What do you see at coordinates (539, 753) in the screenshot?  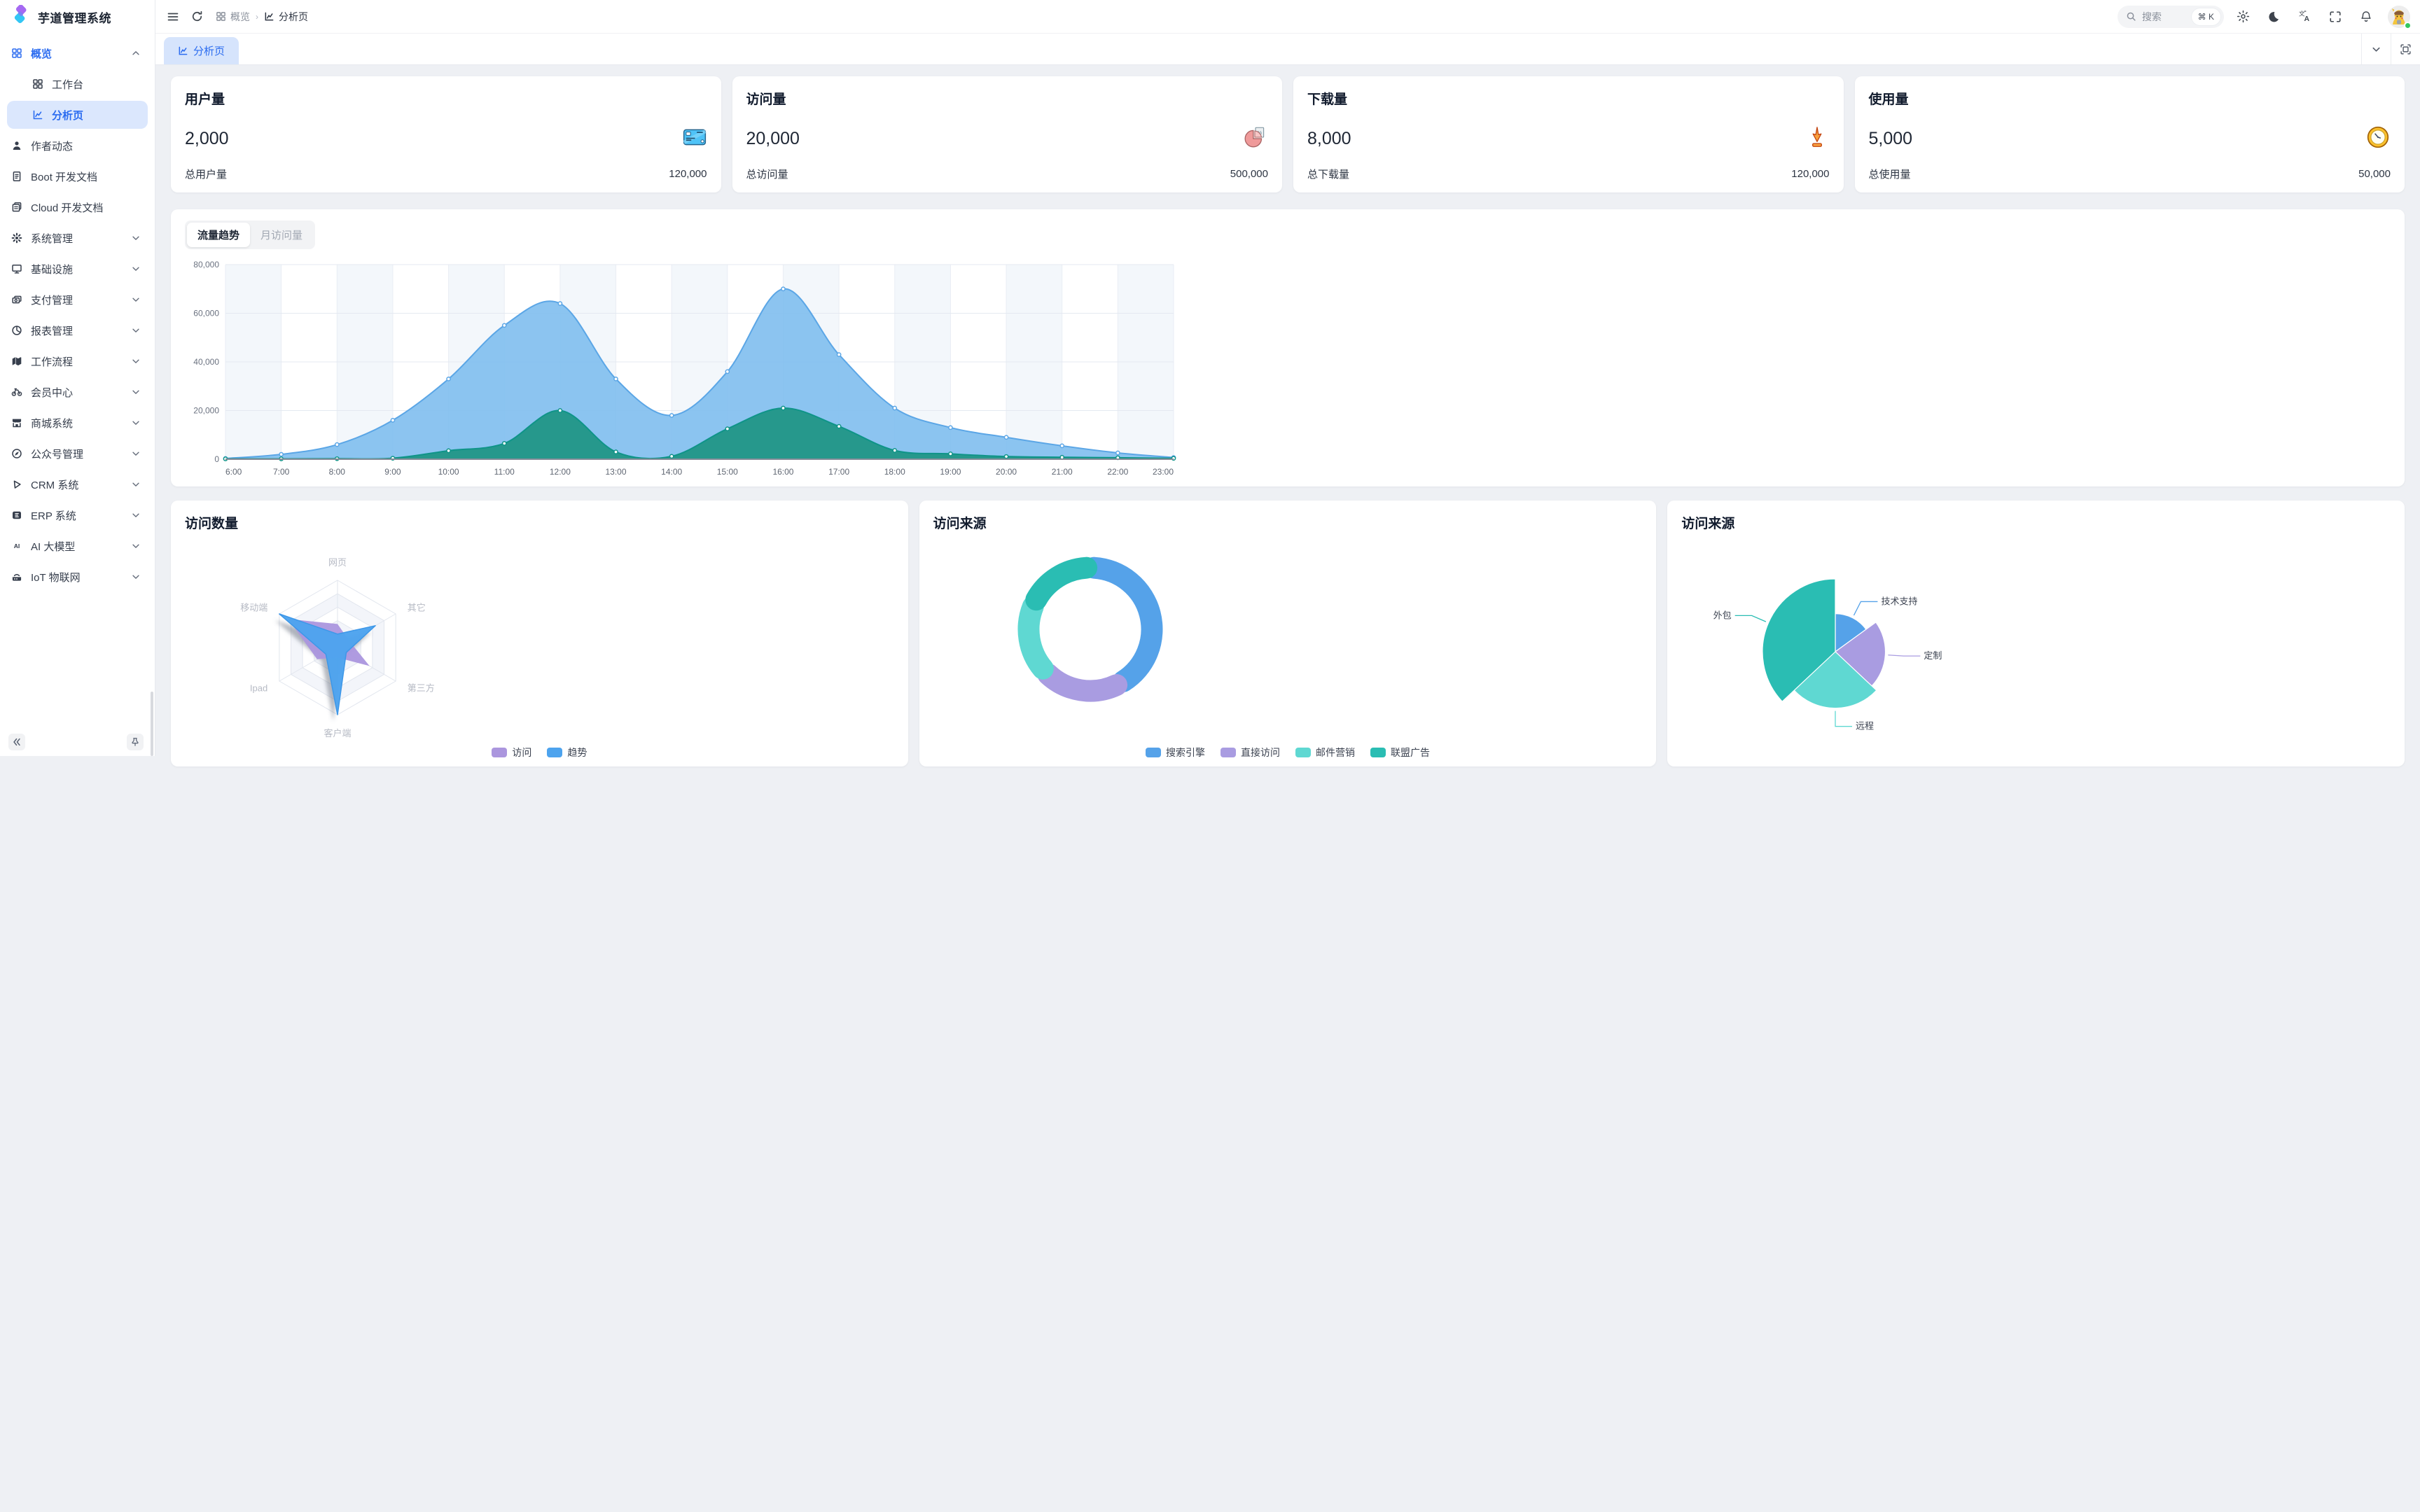 I see `radar-legend: 访问 趋势` at bounding box center [539, 753].